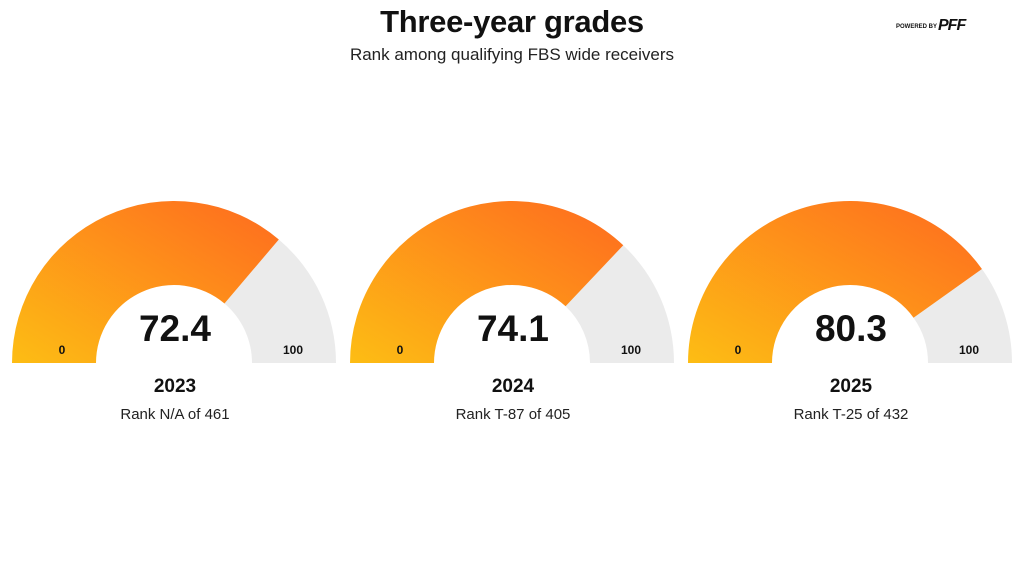 The image size is (1024, 571). What do you see at coordinates (513, 414) in the screenshot?
I see `gauge-rank: Rank T-87 of 405` at bounding box center [513, 414].